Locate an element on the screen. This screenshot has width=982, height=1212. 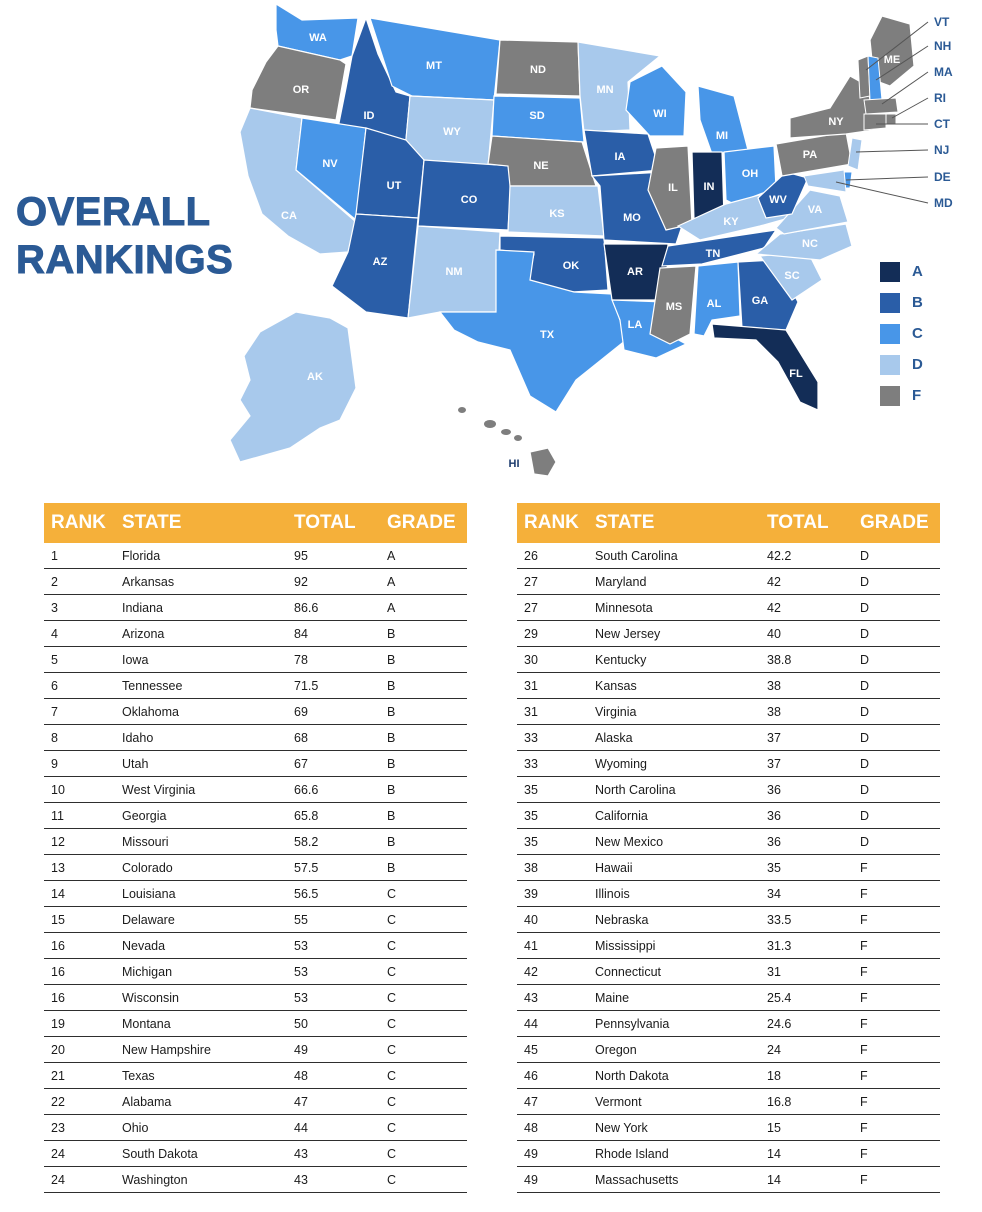
state-va is located at coordinates (812, 212).